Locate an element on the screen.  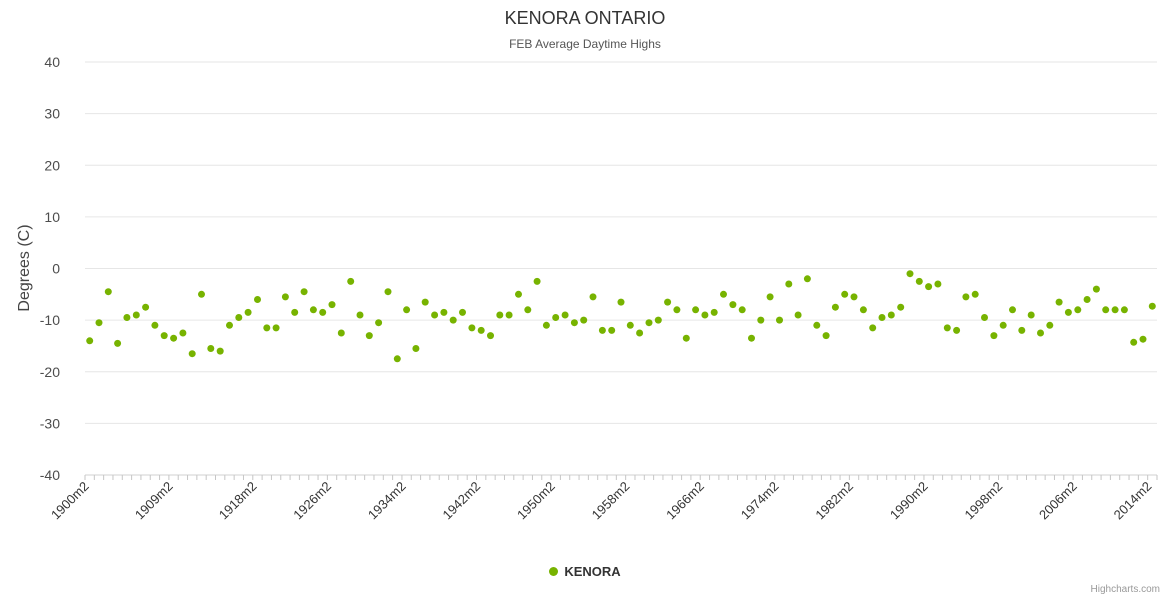
legend: KENORA is located at coordinates (585, 571).